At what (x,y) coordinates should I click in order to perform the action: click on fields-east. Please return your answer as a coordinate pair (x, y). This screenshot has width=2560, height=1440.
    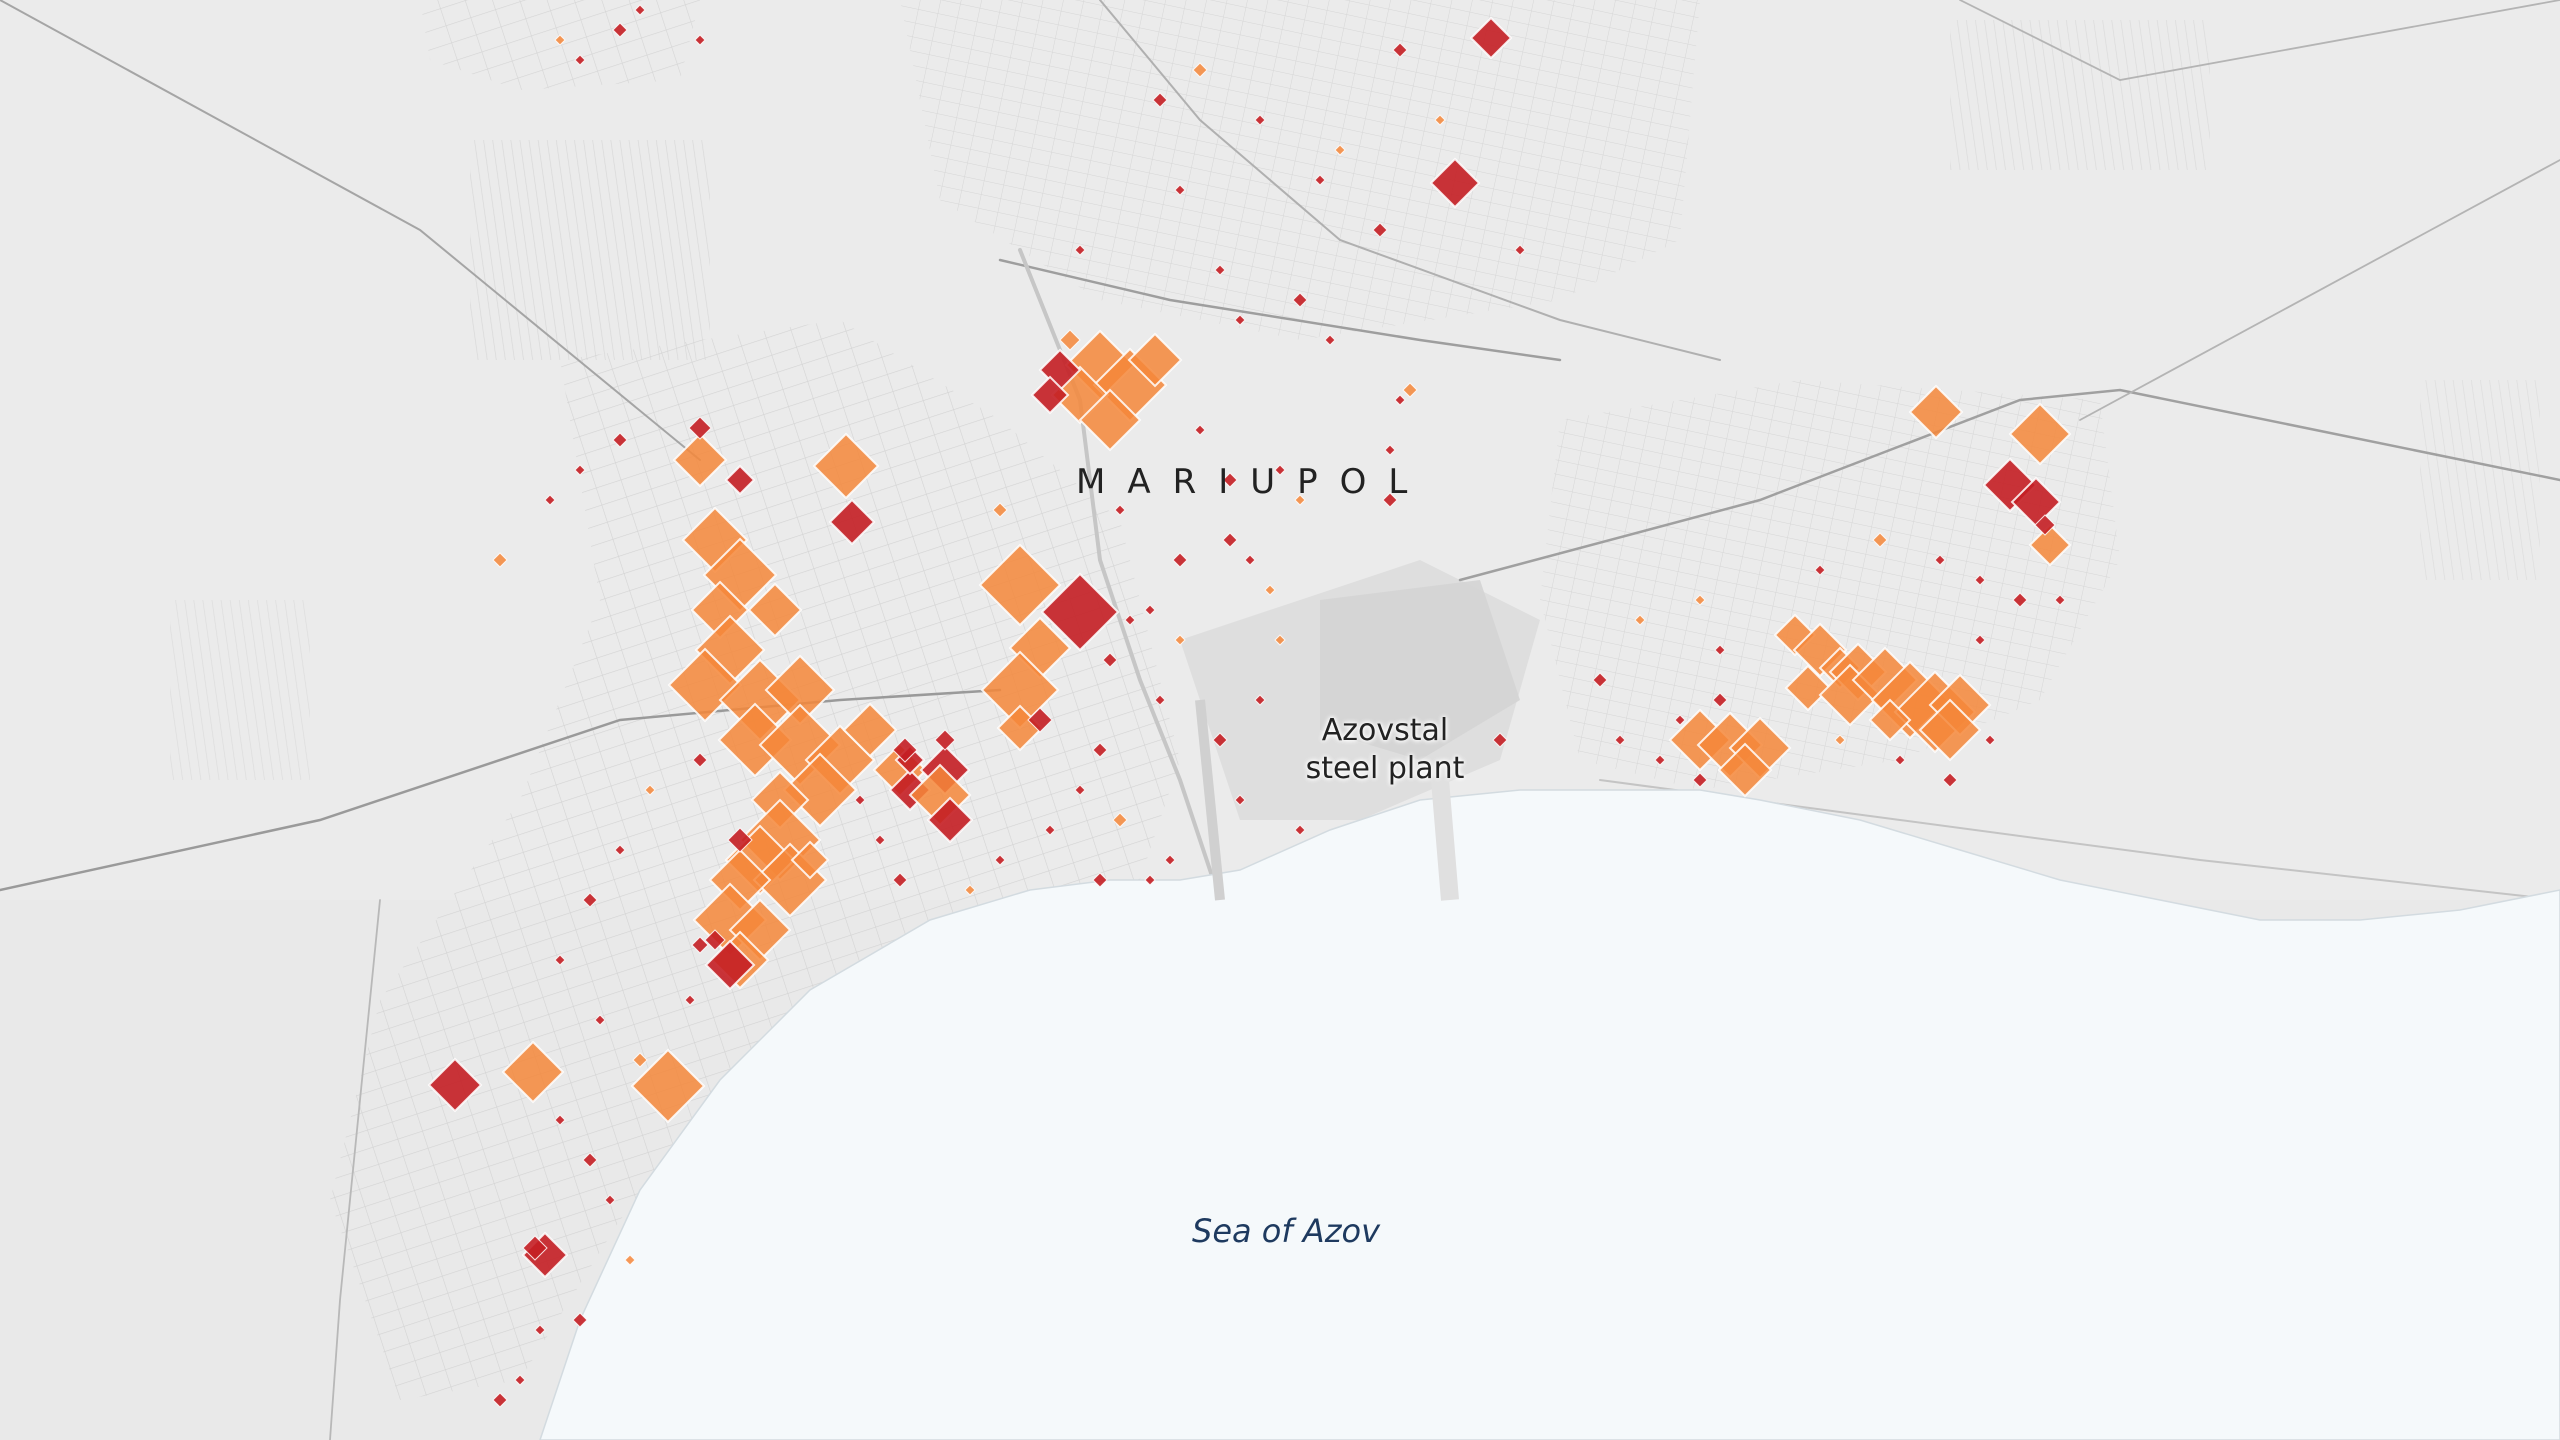
    Looking at the image, I should click on (2480, 480).